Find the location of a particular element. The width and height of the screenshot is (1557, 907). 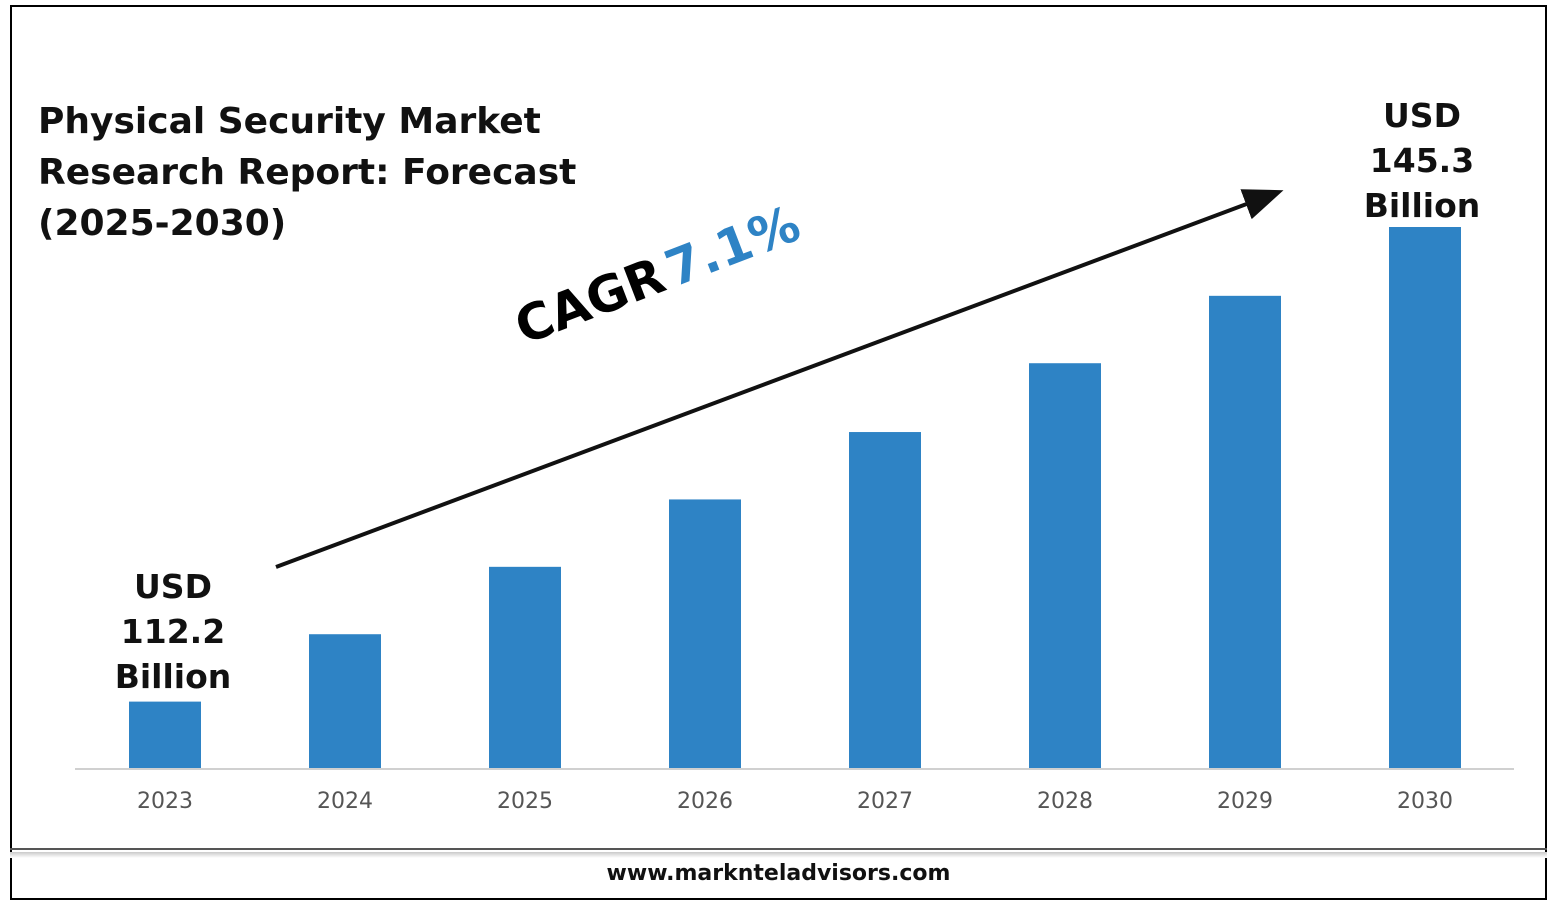

x-tick-label-2025: 2025 is located at coordinates (525, 801).